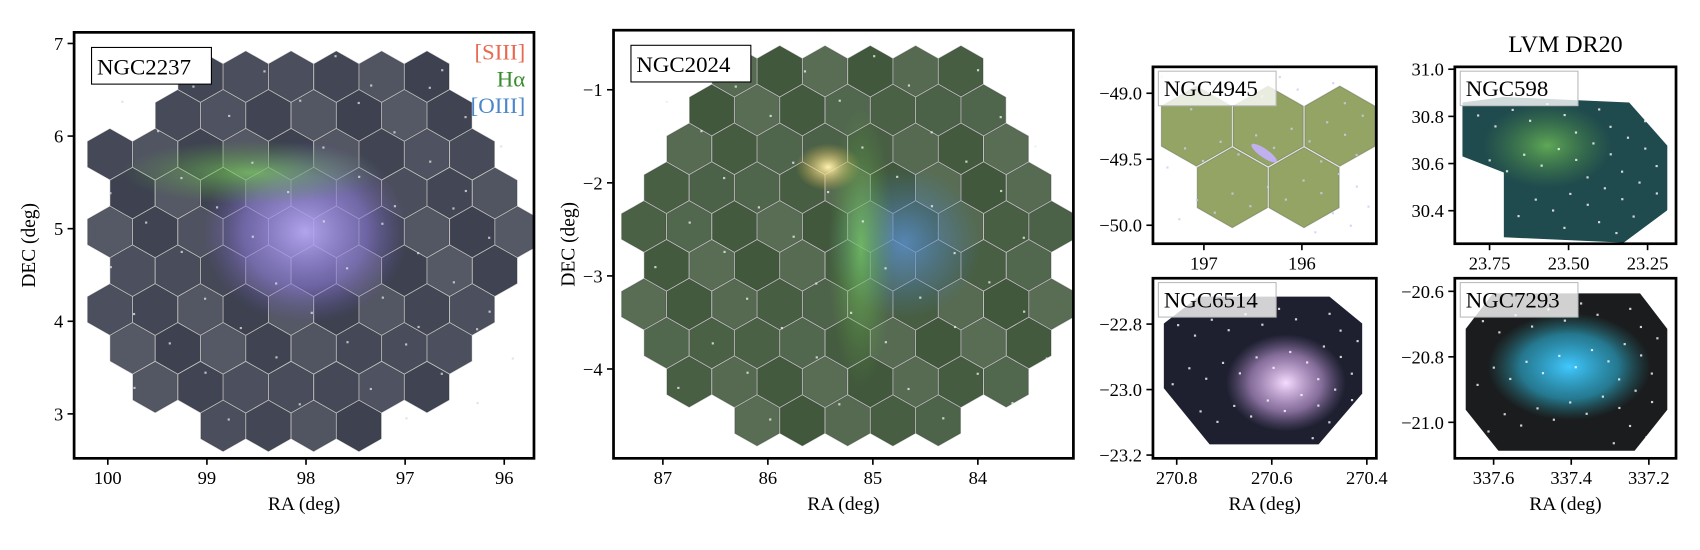 The height and width of the screenshot is (550, 1700). What do you see at coordinates (1422, 357) in the screenshot?
I see `y-tick-label: −20.8` at bounding box center [1422, 357].